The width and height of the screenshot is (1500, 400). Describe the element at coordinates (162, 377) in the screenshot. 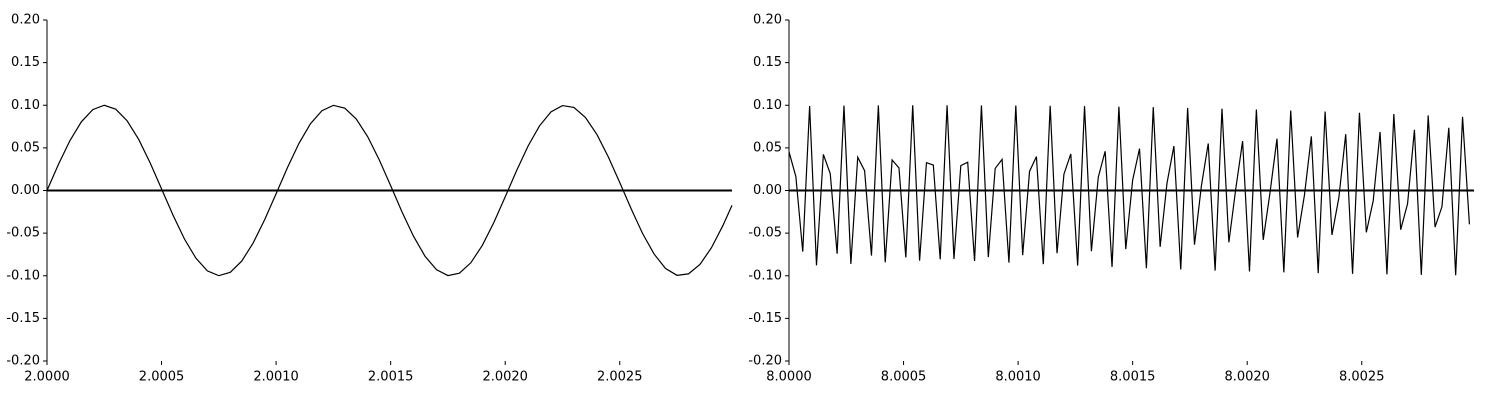

I see `x-tick-label: 2.0005` at that location.